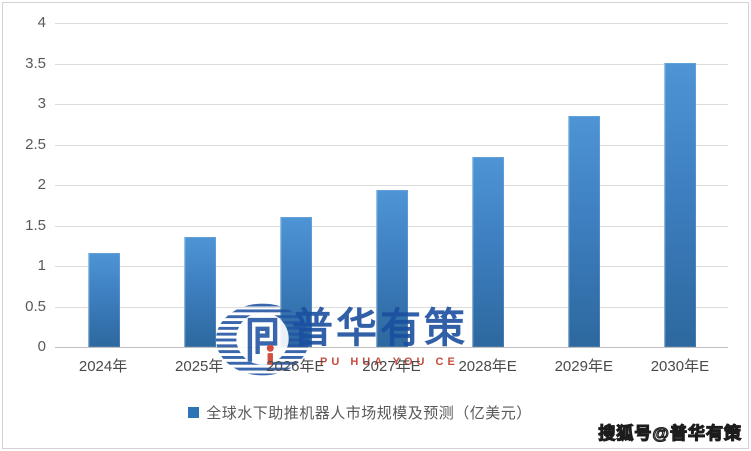 Image resolution: width=751 pixels, height=451 pixels. I want to click on y-tick-label: 0, so click(41, 346).